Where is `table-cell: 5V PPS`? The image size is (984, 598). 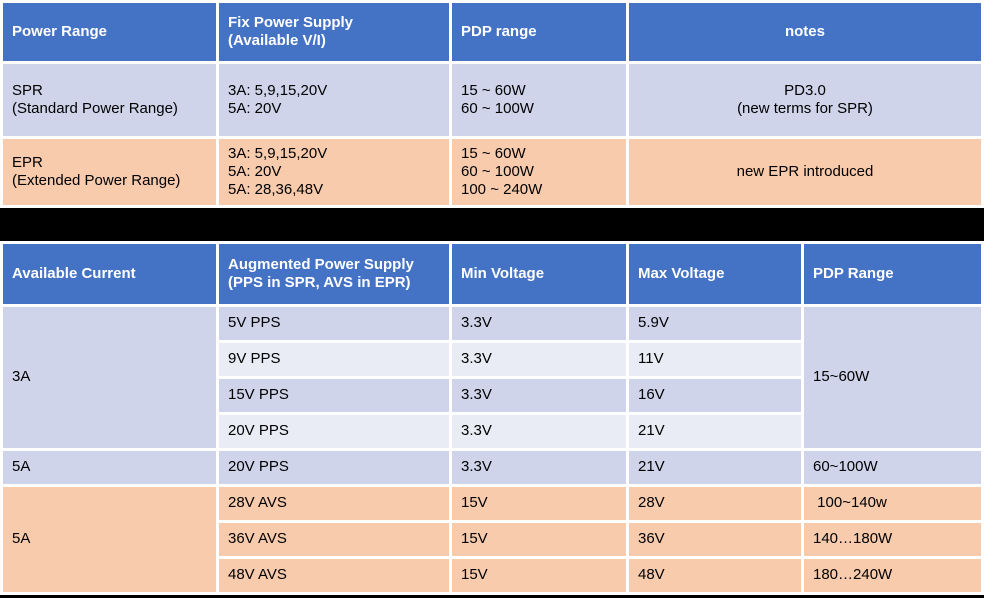 table-cell: 5V PPS is located at coordinates (334, 323).